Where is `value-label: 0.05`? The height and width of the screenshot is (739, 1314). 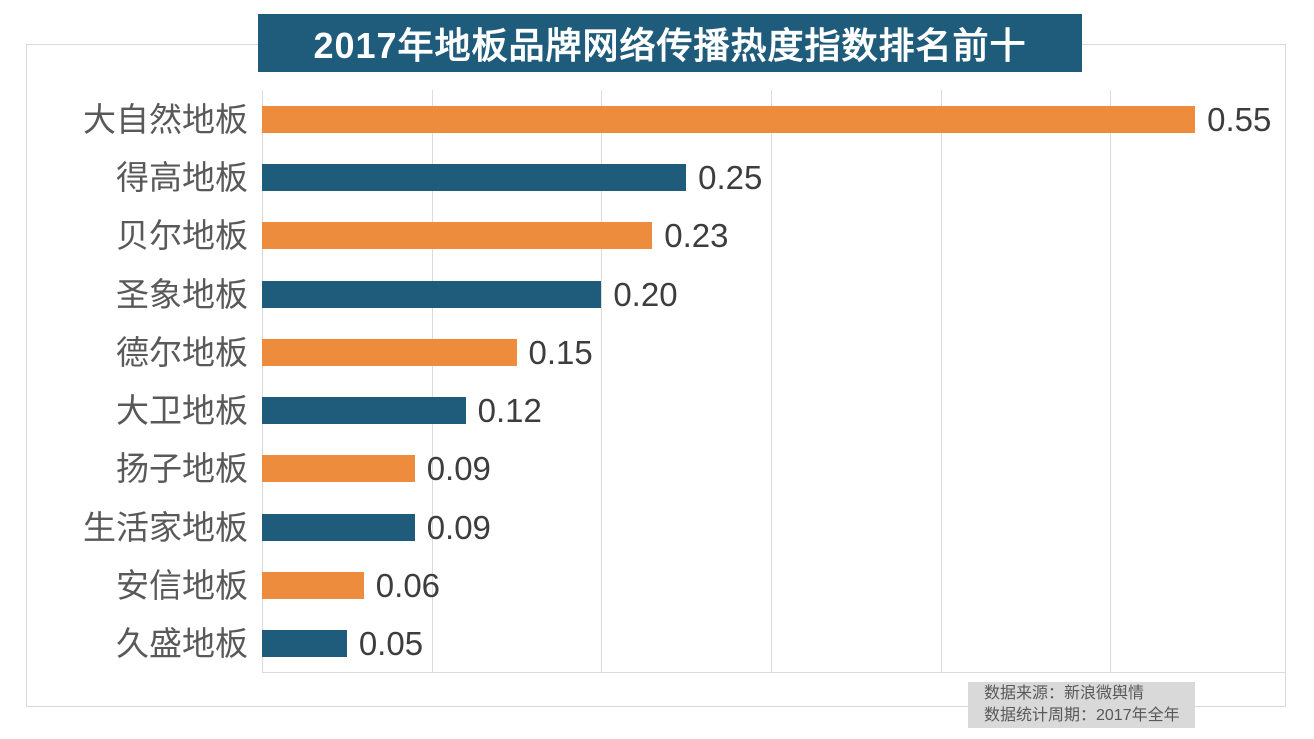
value-label: 0.05 is located at coordinates (391, 644).